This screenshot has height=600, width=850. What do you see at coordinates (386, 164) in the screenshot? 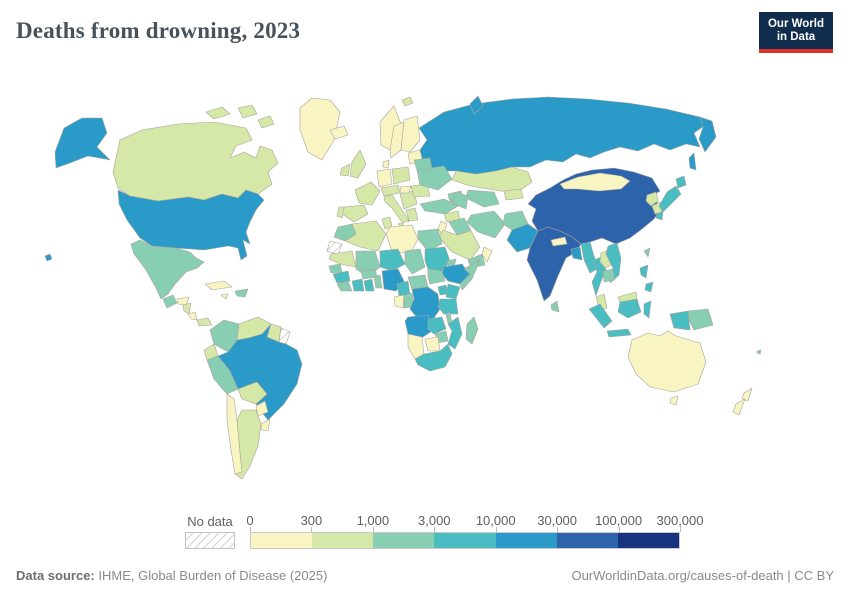
I see `country-denmark` at bounding box center [386, 164].